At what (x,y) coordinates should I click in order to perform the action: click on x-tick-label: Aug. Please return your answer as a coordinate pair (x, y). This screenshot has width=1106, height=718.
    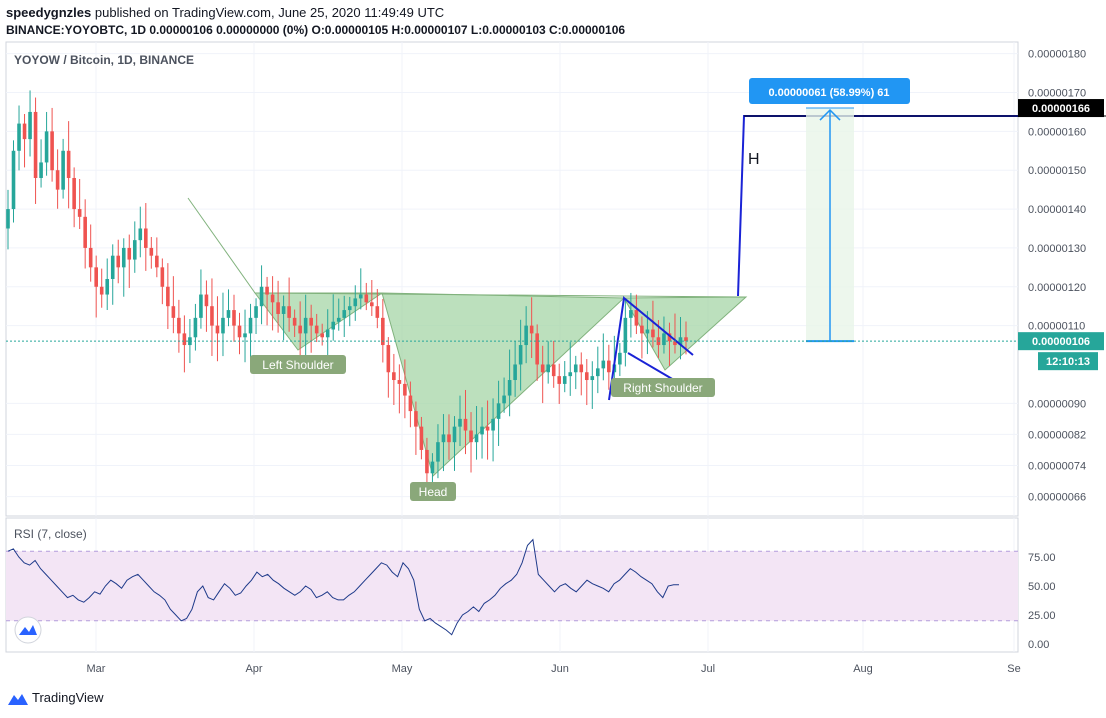
    Looking at the image, I should click on (863, 669).